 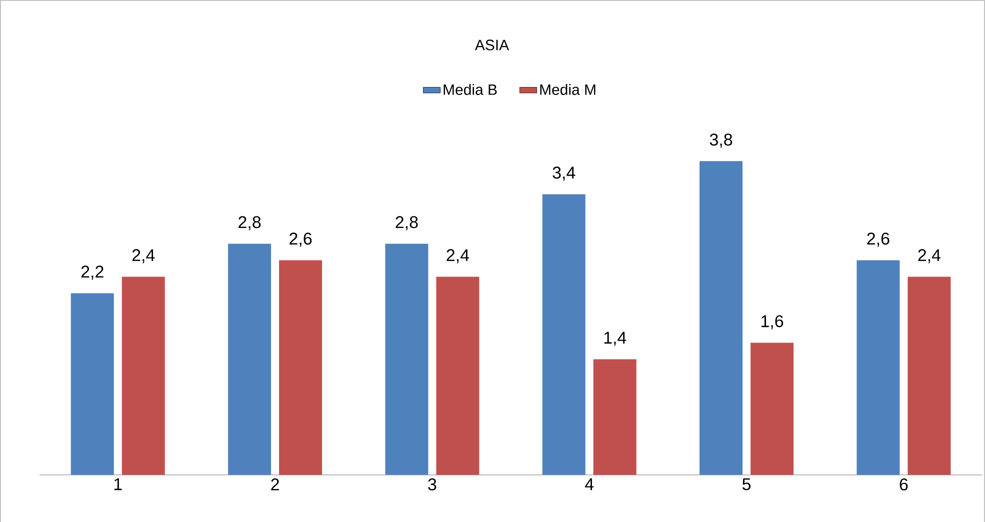 I want to click on legend-label: Media B, so click(x=470, y=89).